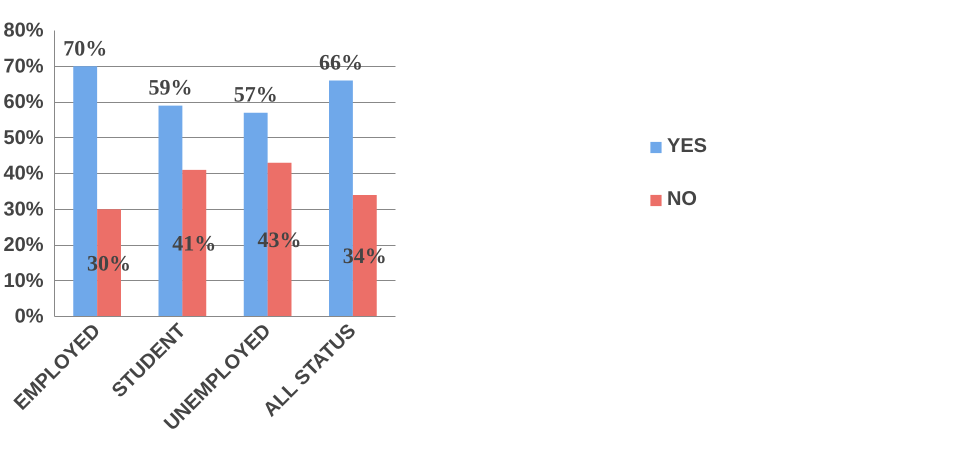 The width and height of the screenshot is (970, 453). What do you see at coordinates (23, 102) in the screenshot?
I see `y-tick-label: 60%` at bounding box center [23, 102].